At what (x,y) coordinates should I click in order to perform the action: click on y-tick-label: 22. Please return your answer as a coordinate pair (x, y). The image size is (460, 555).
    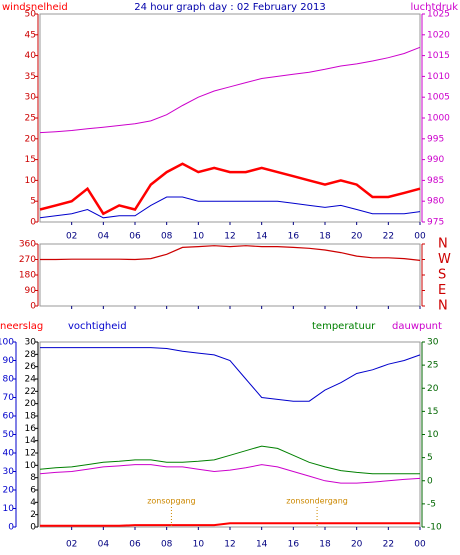
    Looking at the image, I should click on (30, 392).